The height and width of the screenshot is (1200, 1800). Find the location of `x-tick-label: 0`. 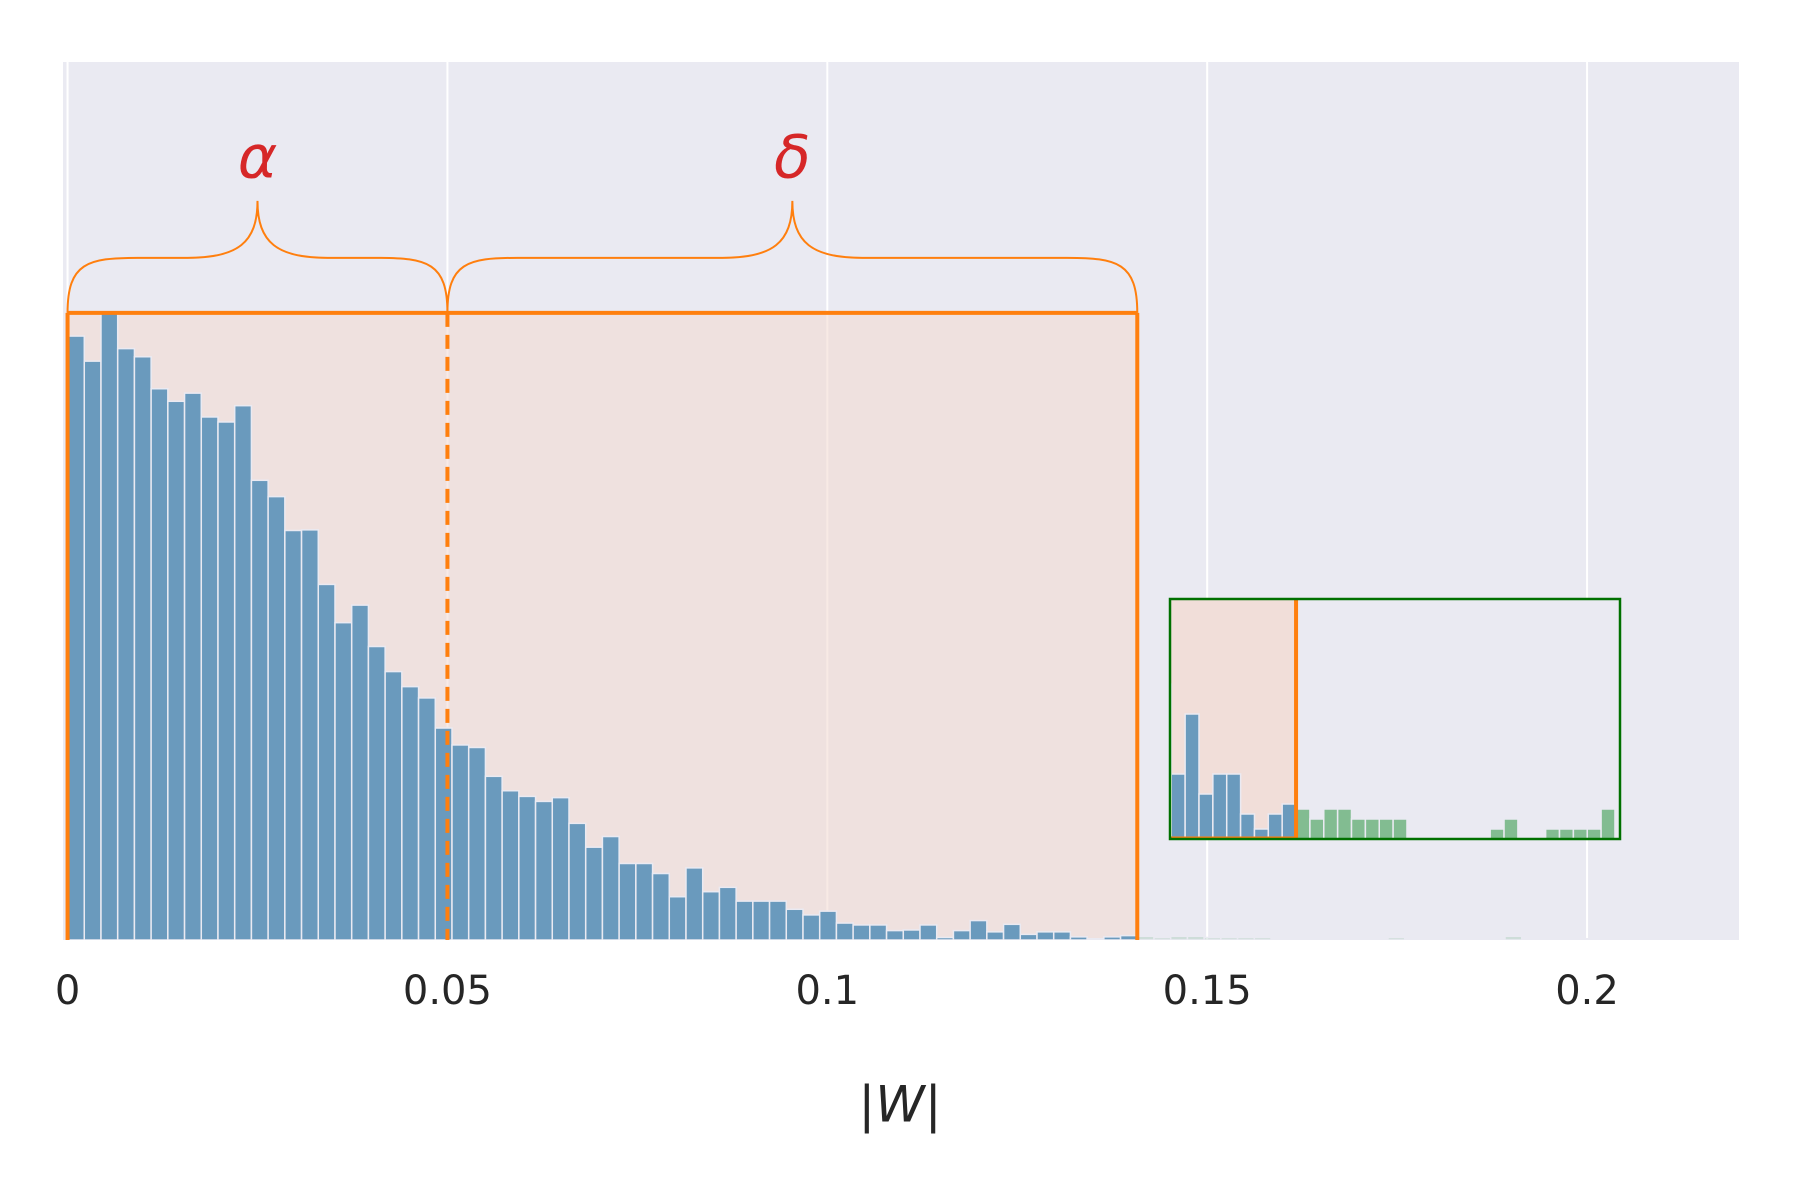

x-tick-label: 0 is located at coordinates (67, 991).